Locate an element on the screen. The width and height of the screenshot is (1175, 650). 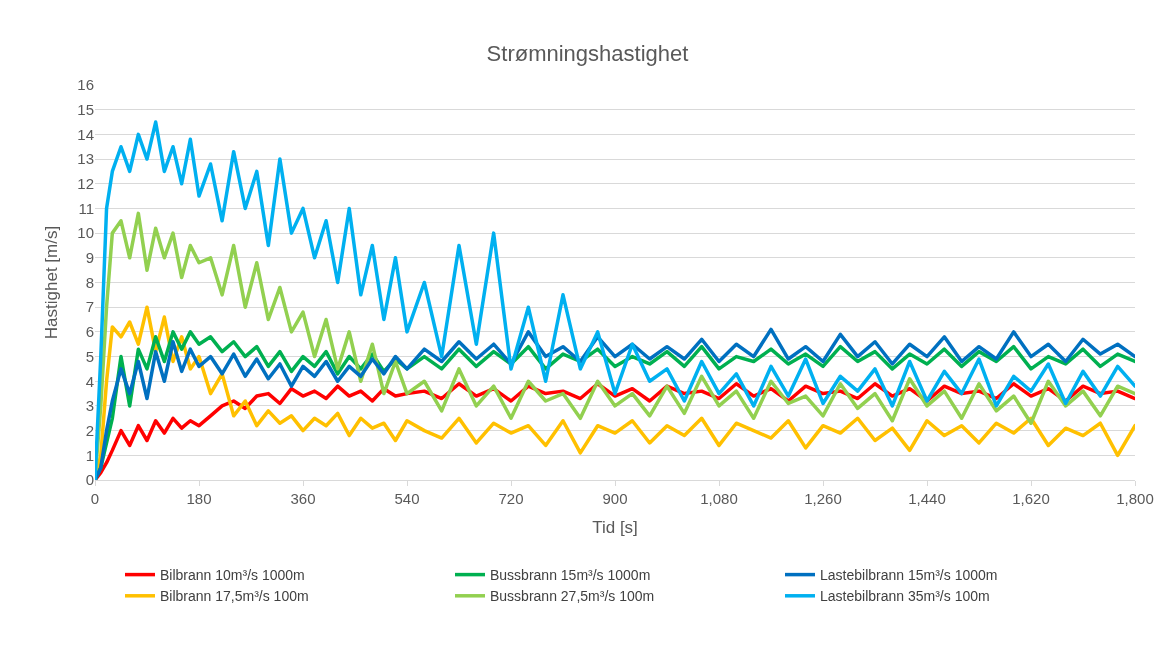
legend-label: Lastebilbrann 35m³/s 100m is located at coordinates (905, 596).